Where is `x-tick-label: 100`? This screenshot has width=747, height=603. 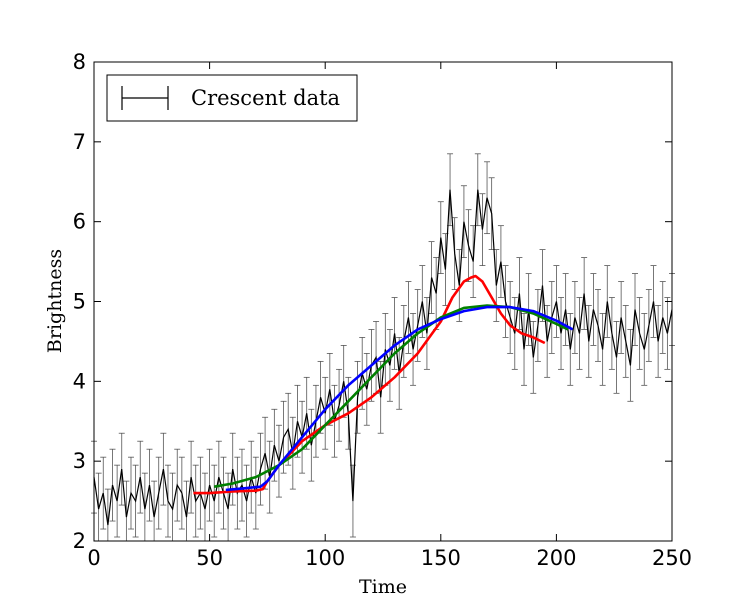
x-tick-label: 100 is located at coordinates (325, 558).